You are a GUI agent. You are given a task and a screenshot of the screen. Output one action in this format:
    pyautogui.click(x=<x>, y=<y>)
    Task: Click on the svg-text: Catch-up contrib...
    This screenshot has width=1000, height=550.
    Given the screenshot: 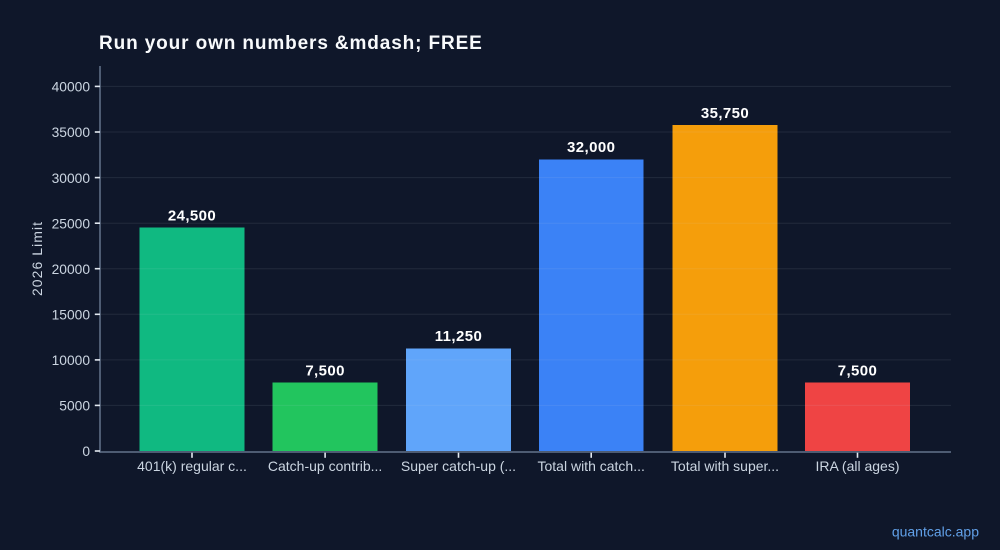 What is the action you would take?
    pyautogui.click(x=325, y=466)
    